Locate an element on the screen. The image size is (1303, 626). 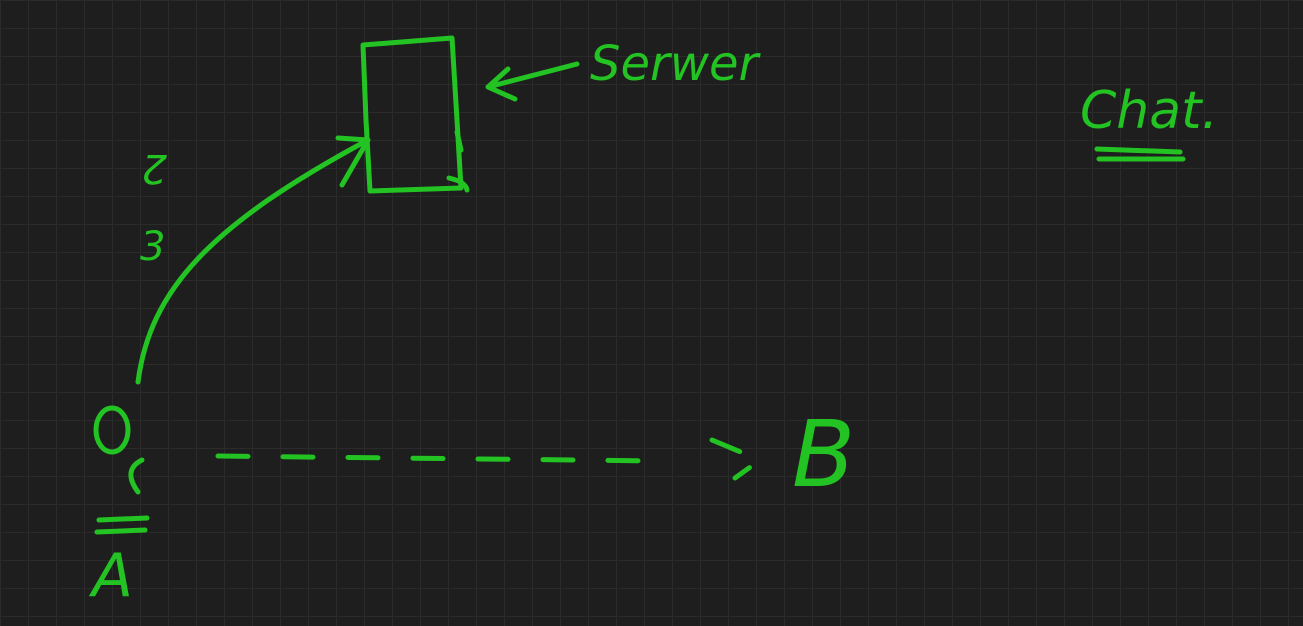
request-curve-arrow is located at coordinates (253, 260).